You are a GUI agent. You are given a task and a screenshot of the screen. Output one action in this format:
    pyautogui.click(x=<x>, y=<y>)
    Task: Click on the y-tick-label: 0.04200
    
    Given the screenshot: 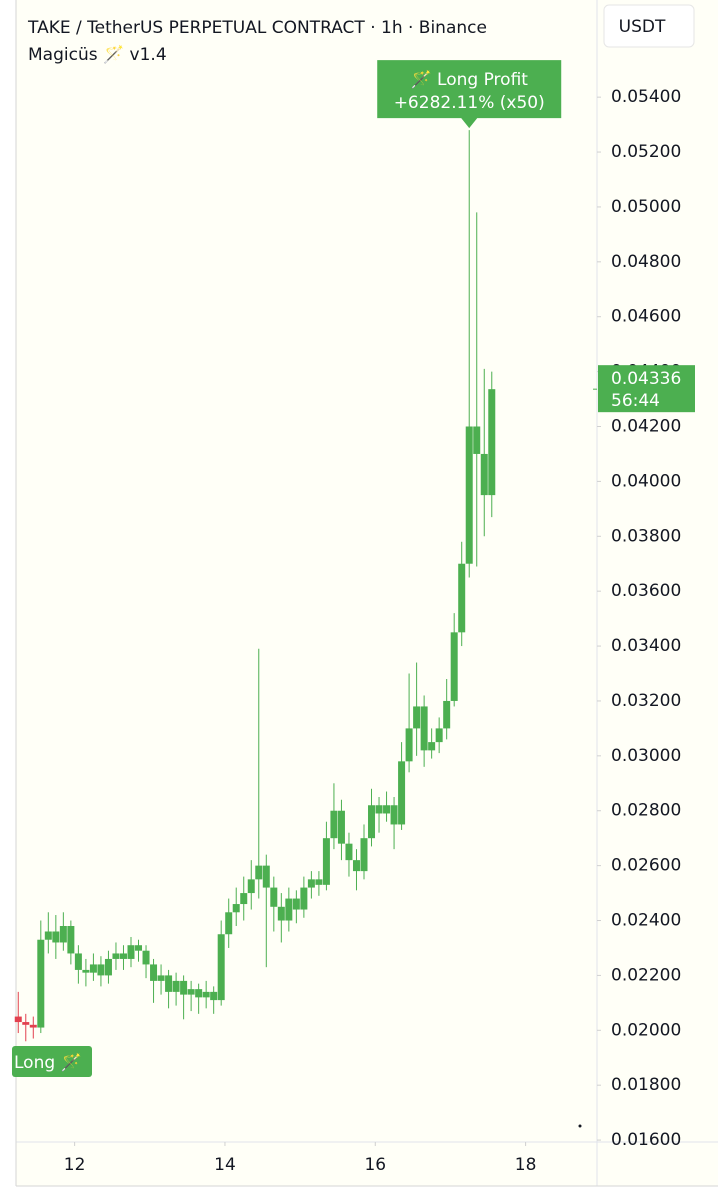 What is the action you would take?
    pyautogui.click(x=646, y=427)
    